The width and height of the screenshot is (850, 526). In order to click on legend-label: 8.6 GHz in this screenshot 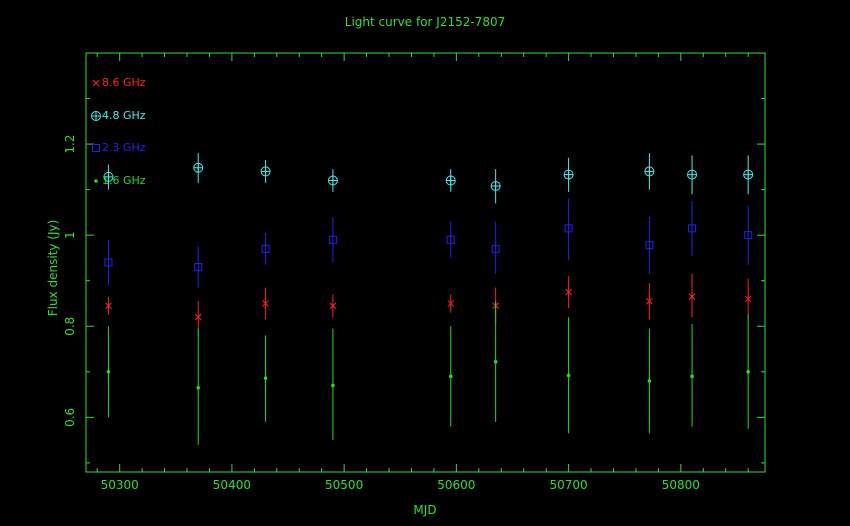, I will do `click(124, 82)`.